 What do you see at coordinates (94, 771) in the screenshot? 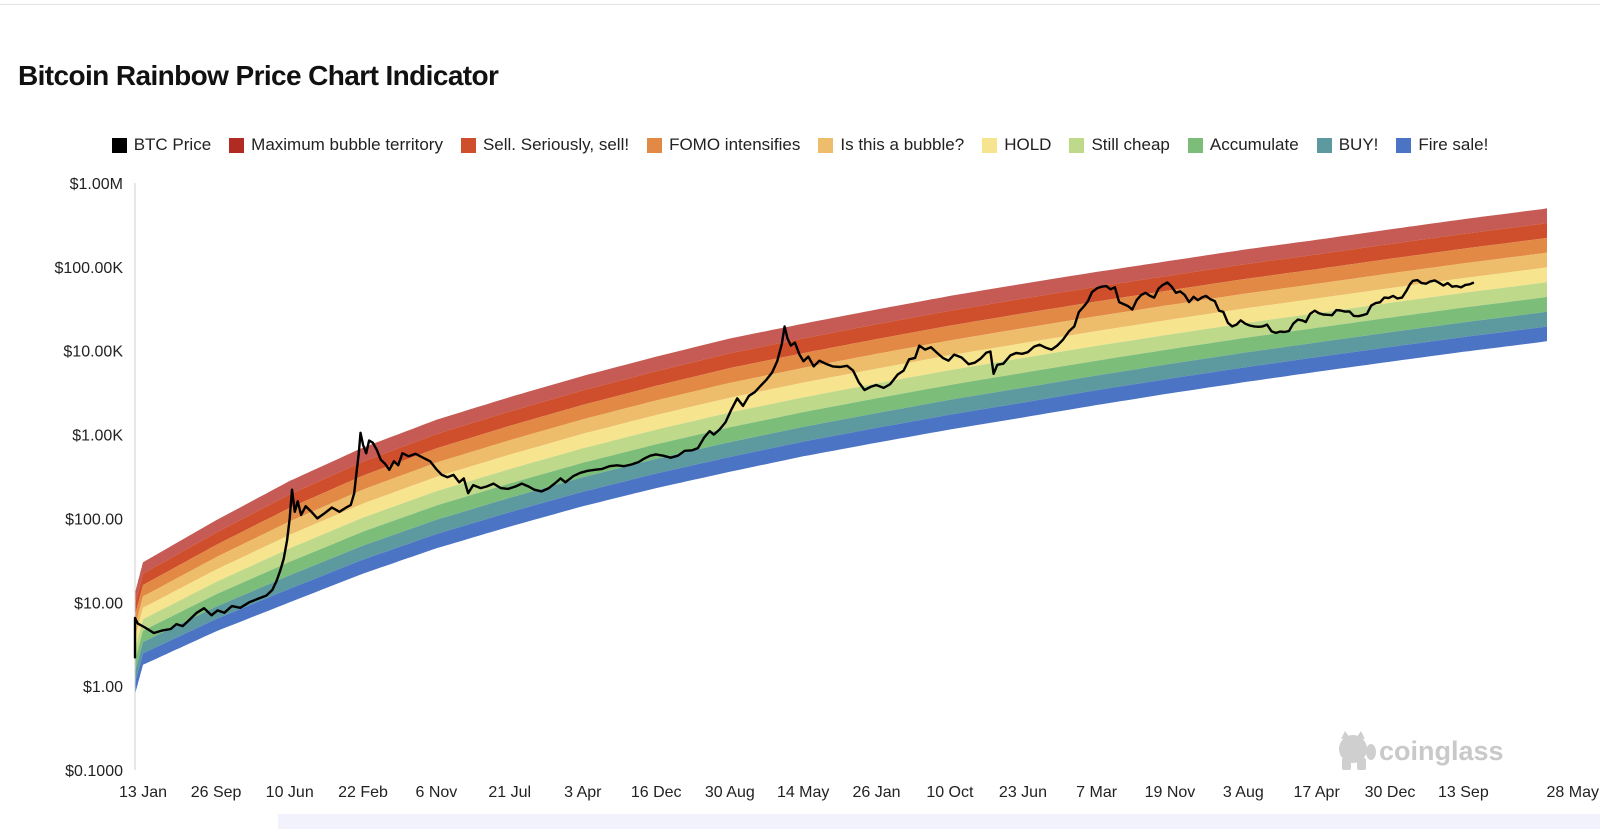
I see `y-tick-label: $0.1000` at bounding box center [94, 771].